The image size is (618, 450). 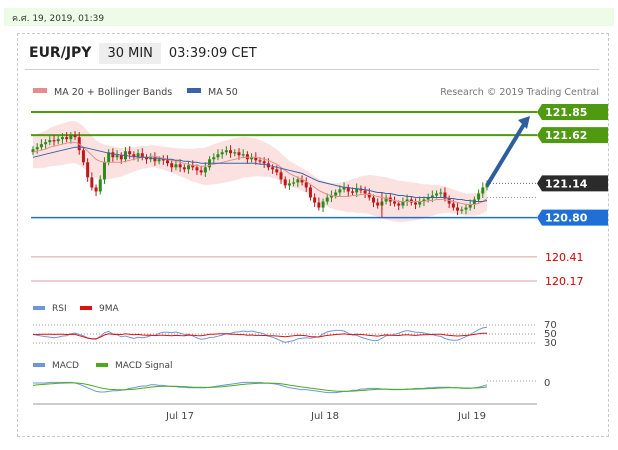 What do you see at coordinates (550, 343) in the screenshot?
I see `rsi-level-30: 30` at bounding box center [550, 343].